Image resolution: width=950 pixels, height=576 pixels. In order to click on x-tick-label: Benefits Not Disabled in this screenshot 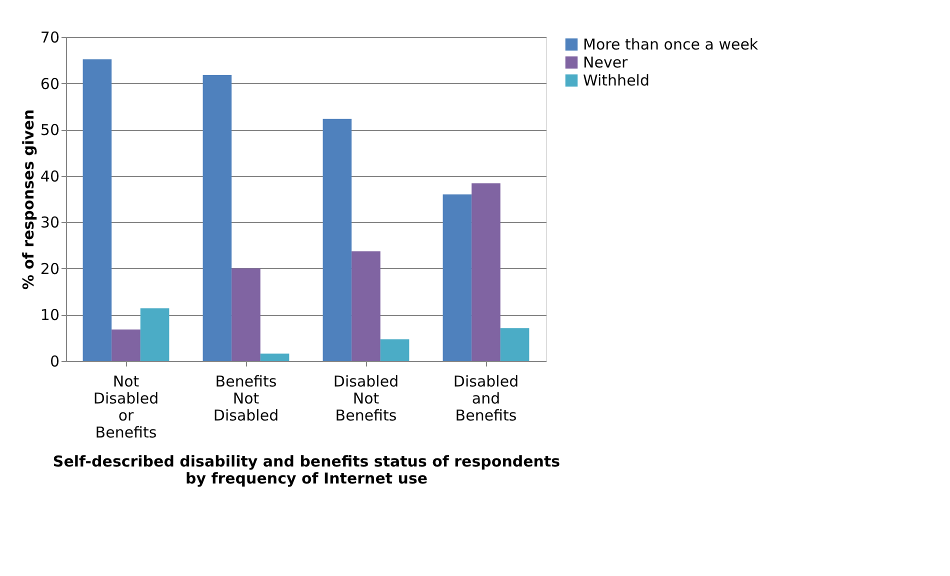, I will do `click(246, 398)`.